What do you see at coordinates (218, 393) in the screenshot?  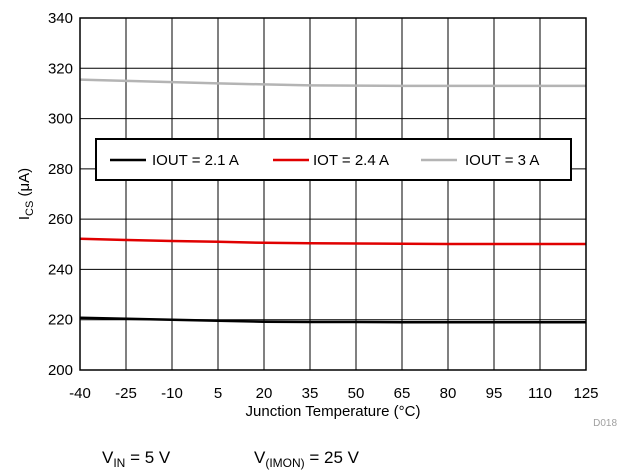 I see `x-tick-label: 5` at bounding box center [218, 393].